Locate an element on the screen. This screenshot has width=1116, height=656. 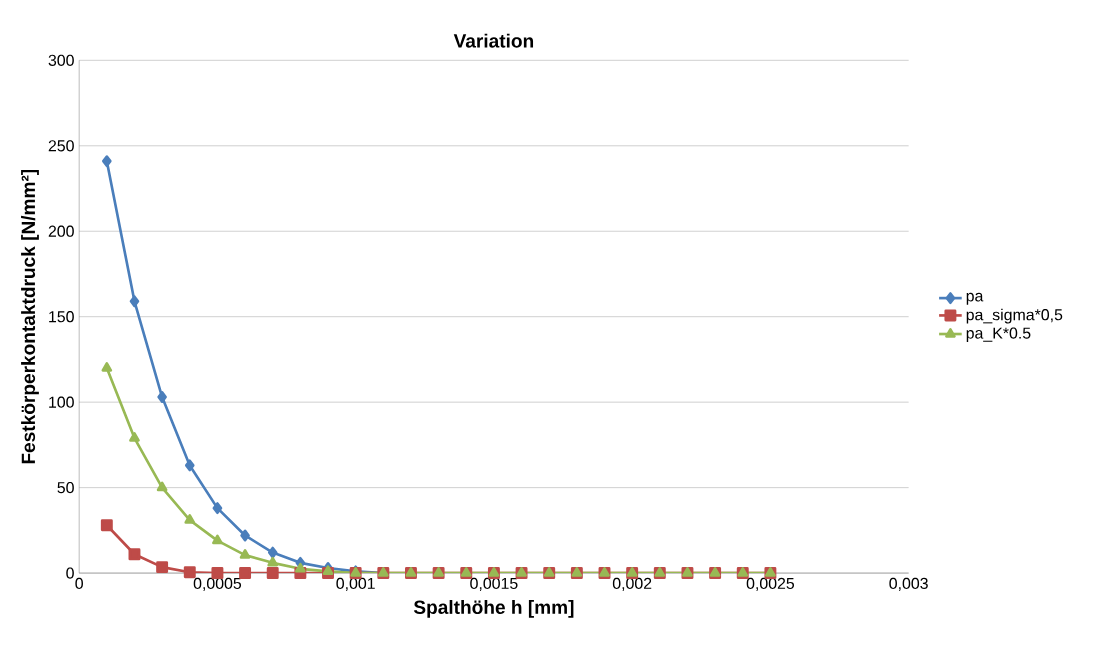
legend-label: pa_K*0.5 is located at coordinates (998, 334).